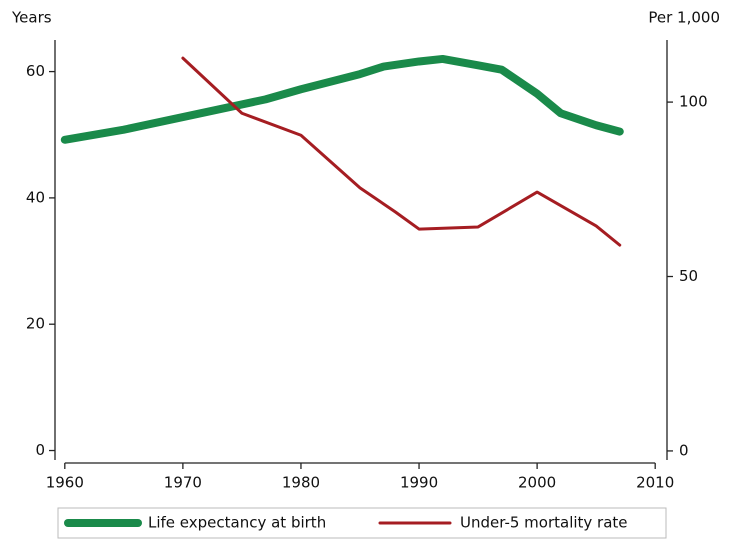 The width and height of the screenshot is (732, 548). What do you see at coordinates (35, 324) in the screenshot?
I see `y-tick-label: 20` at bounding box center [35, 324].